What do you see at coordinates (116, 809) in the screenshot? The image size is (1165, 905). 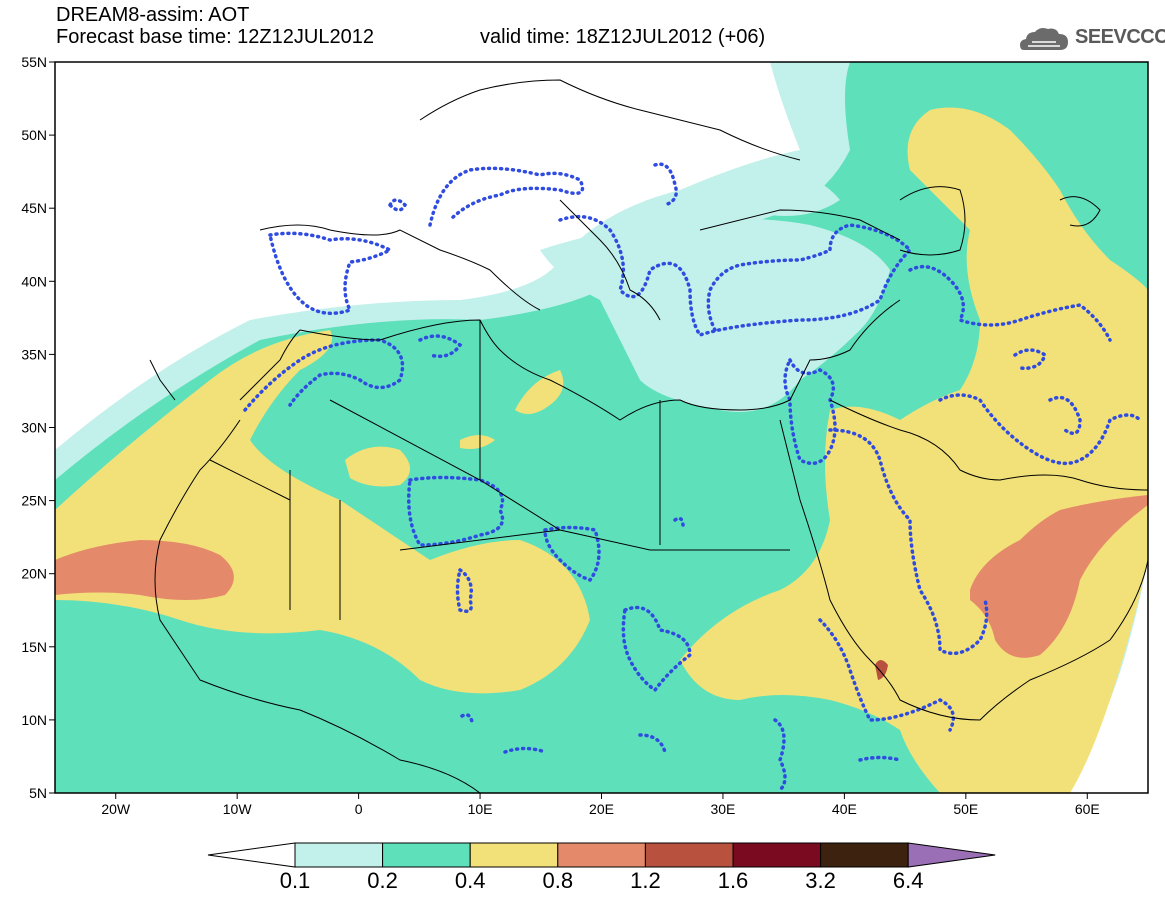 I see `lon-label: 20W` at bounding box center [116, 809].